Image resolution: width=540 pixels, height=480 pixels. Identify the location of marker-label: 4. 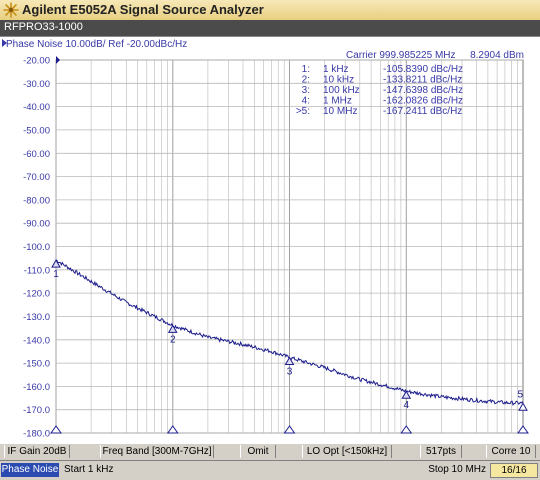
(406, 405).